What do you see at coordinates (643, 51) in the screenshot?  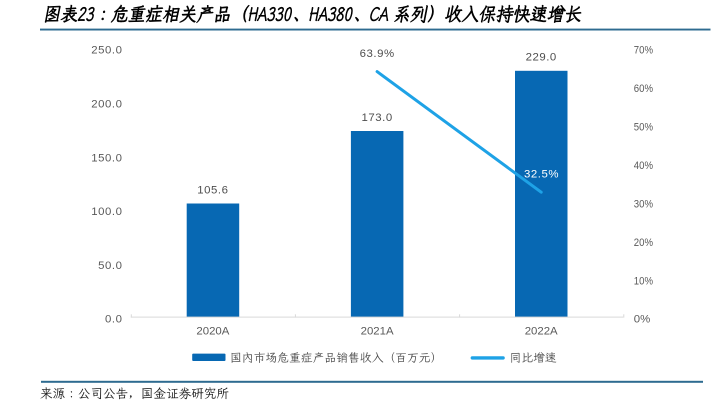 I see `svg-text: 70%` at bounding box center [643, 51].